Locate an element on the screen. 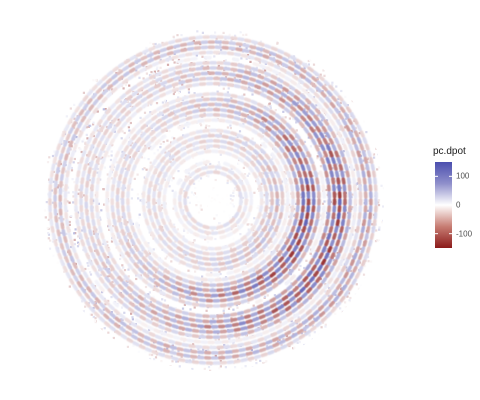 The height and width of the screenshot is (400, 480). color-legend: pc.dpot 100 0 -100 is located at coordinates (456, 201).